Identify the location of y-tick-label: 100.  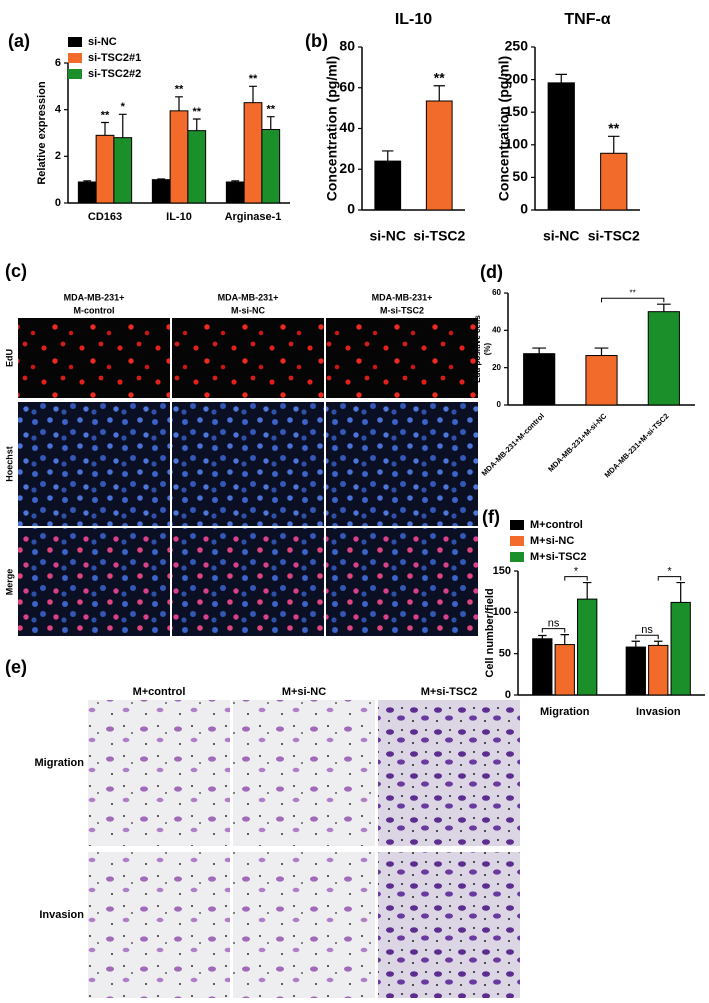
(502, 612).